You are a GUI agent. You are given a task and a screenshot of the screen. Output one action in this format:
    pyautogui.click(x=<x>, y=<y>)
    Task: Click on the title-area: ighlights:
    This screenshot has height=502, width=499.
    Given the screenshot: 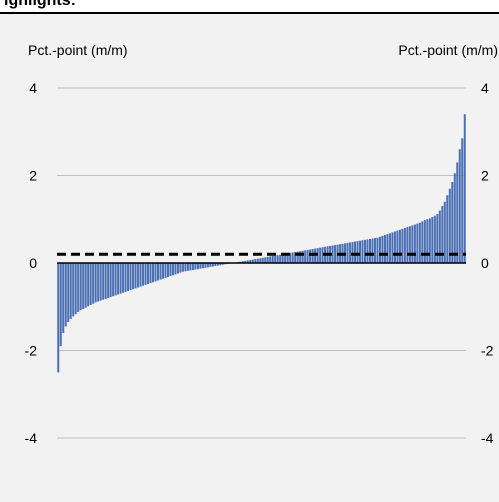 What is the action you would take?
    pyautogui.click(x=249, y=6)
    